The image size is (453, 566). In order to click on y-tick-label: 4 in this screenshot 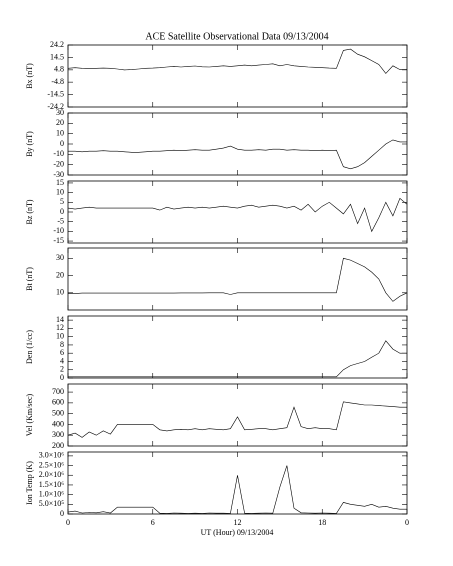, I will do `click(62, 360)`.